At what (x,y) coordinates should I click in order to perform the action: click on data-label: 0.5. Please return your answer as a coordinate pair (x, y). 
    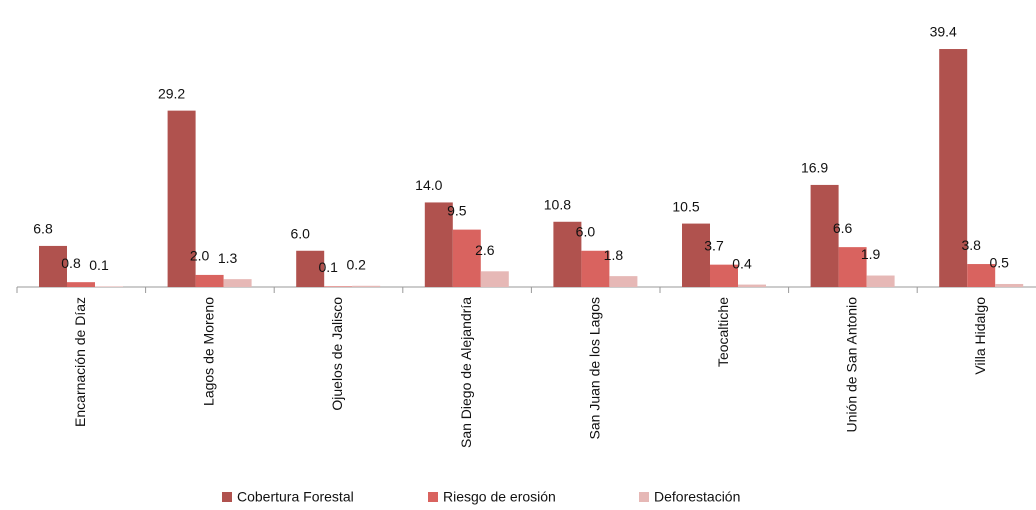
    Looking at the image, I should click on (999, 263).